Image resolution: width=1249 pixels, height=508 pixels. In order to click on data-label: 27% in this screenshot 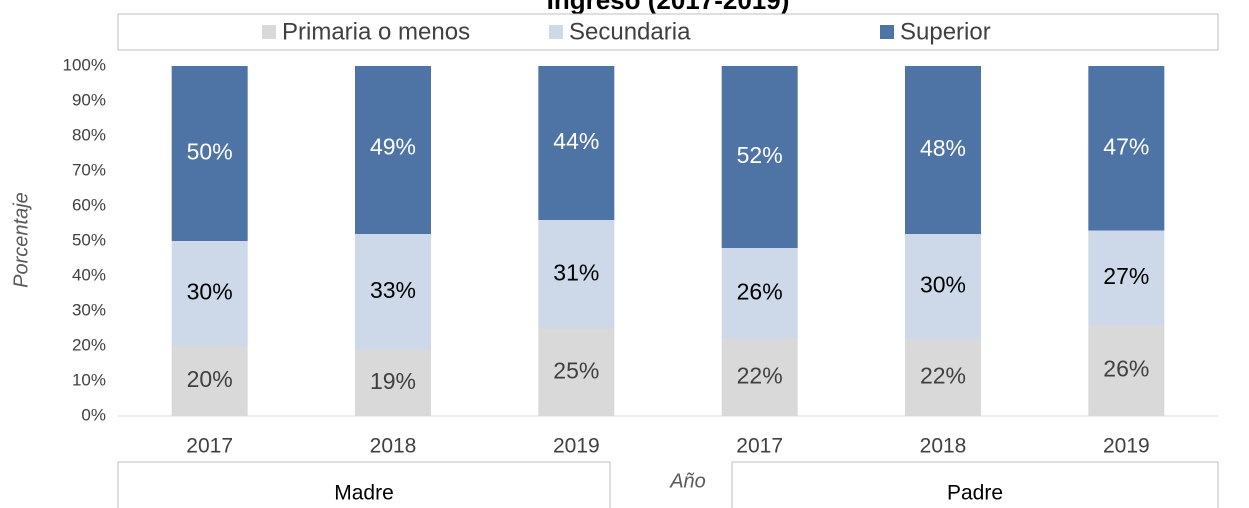, I will do `click(1126, 276)`.